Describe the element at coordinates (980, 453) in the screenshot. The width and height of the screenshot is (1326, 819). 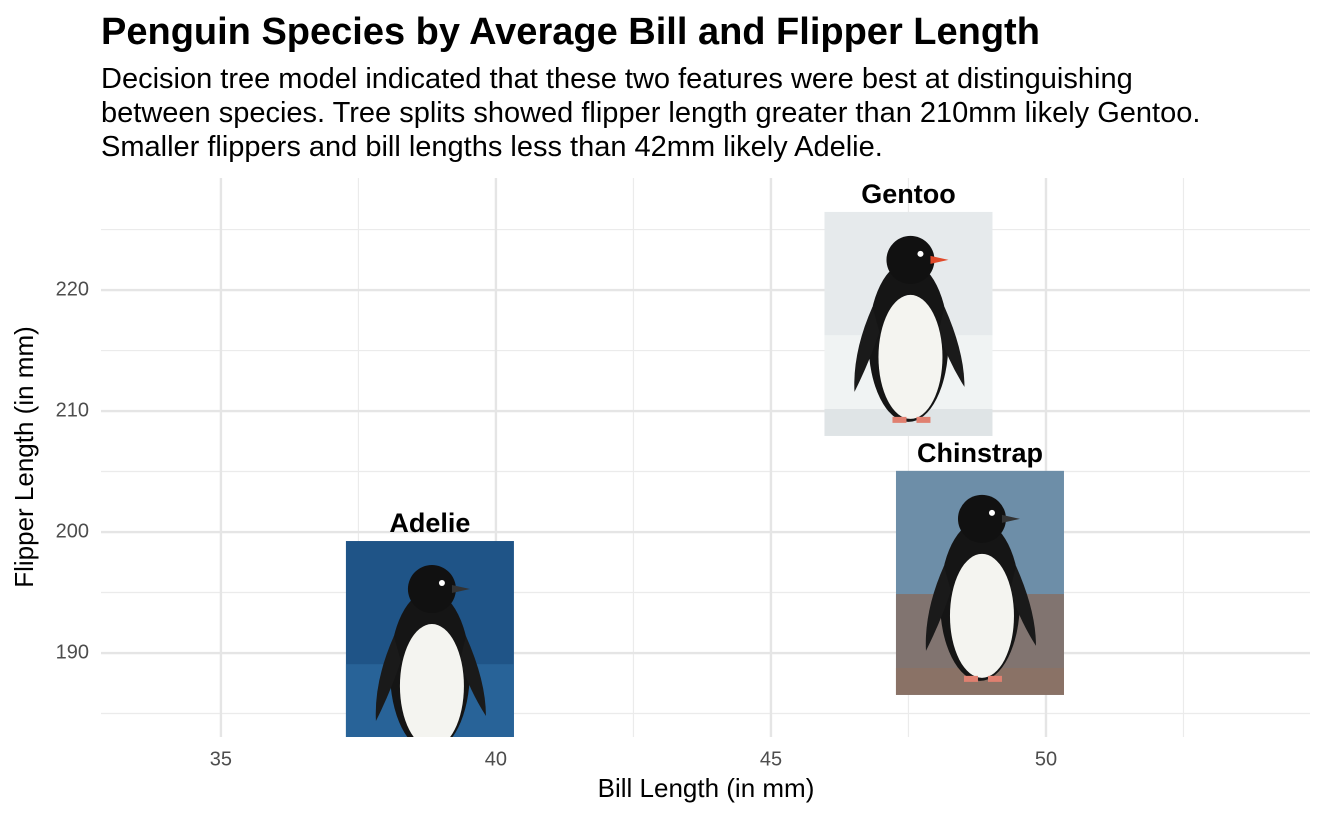
I see `point-label: Chinstrap` at that location.